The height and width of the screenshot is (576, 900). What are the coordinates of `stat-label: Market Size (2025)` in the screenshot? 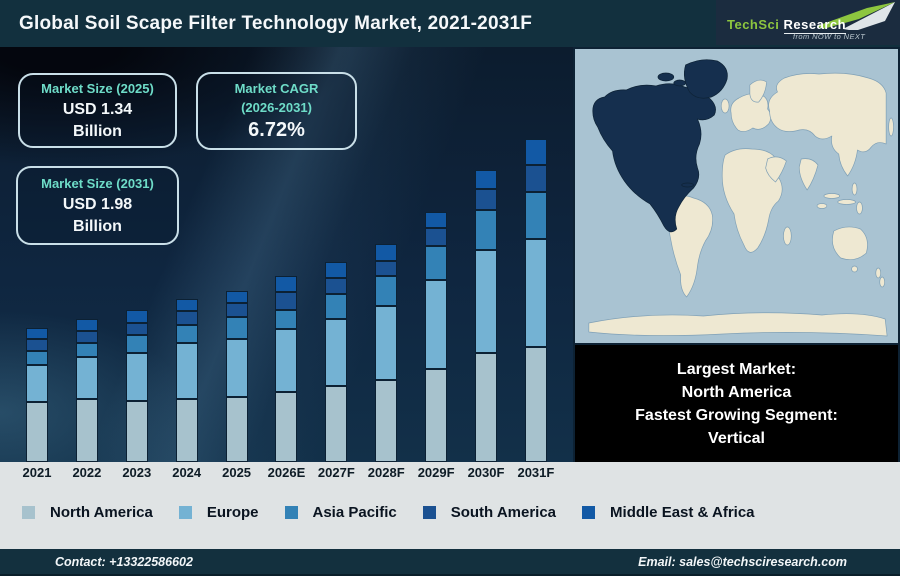 It's located at (97, 88).